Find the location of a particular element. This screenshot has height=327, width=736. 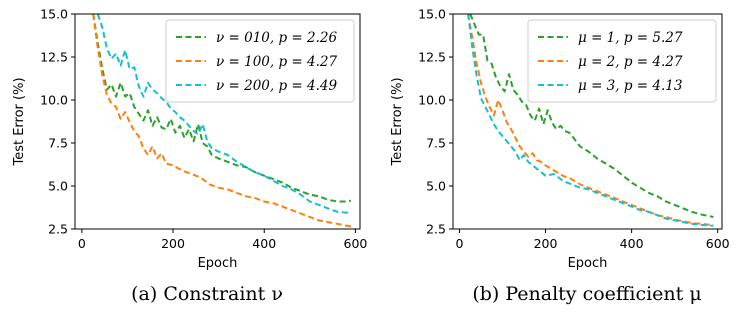

legend-entry-label: μ = 3, p = 4.13 is located at coordinates (630, 86).